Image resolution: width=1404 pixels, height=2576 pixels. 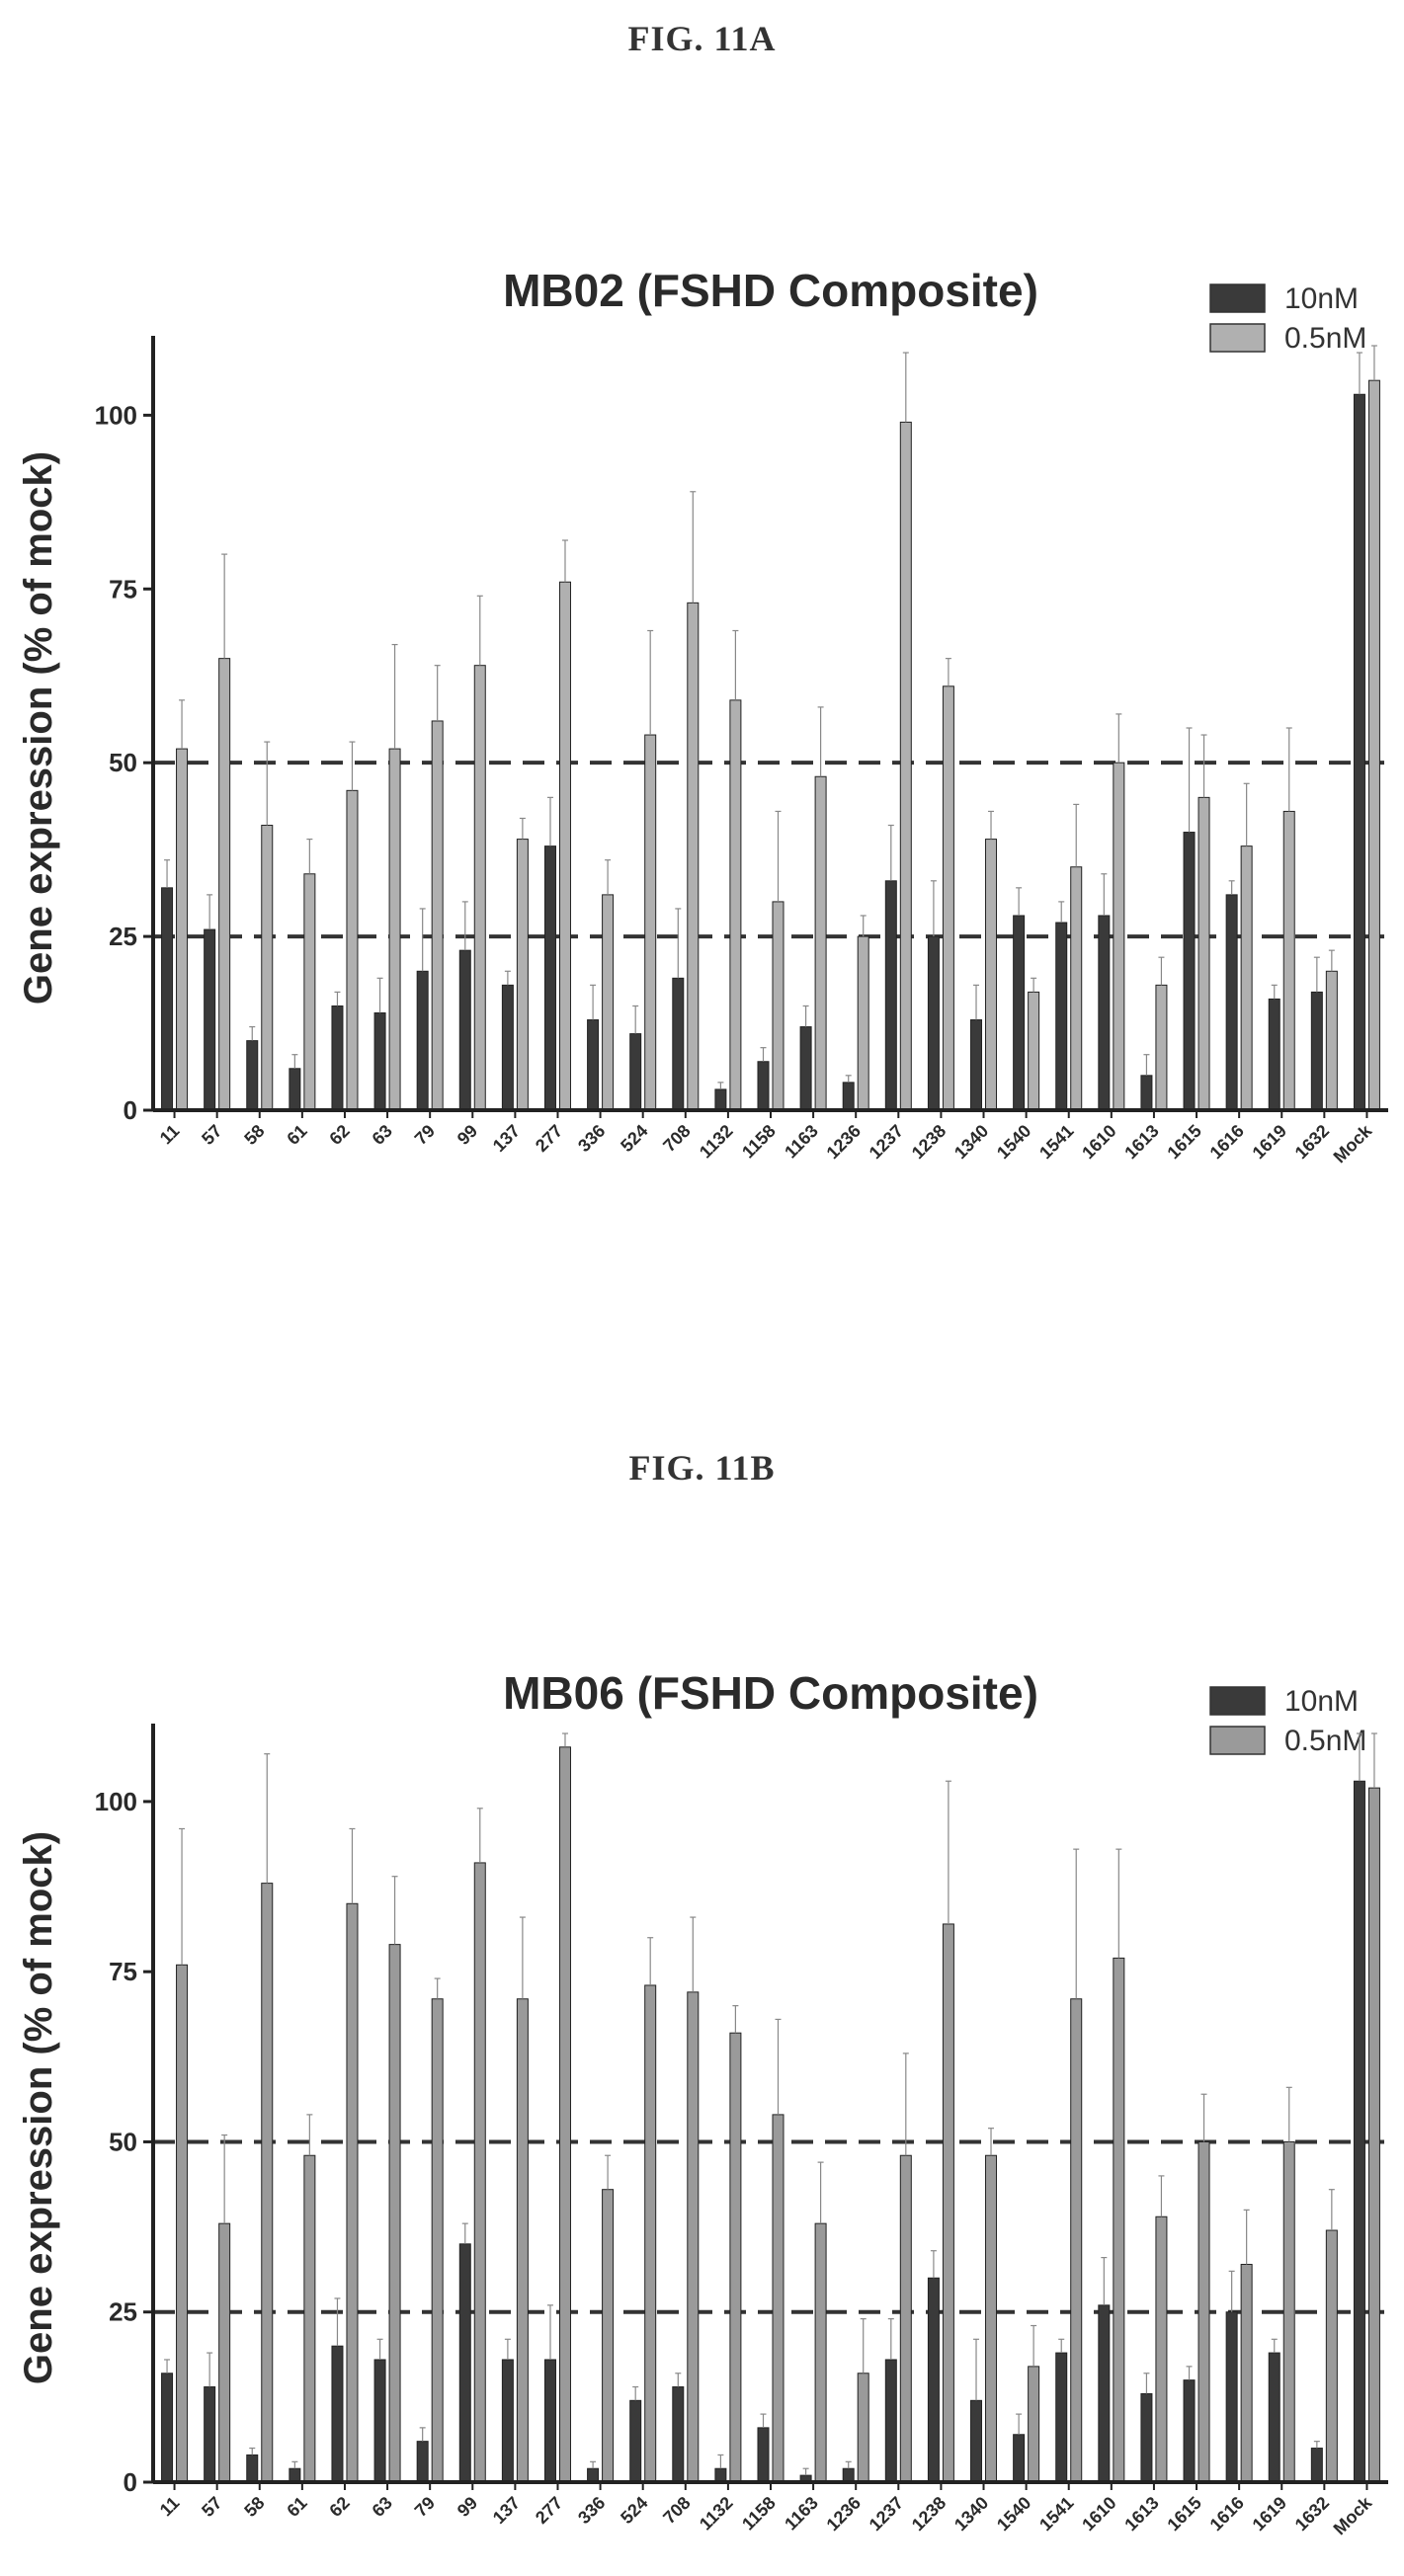 What do you see at coordinates (1227, 2514) in the screenshot?
I see `x-tick-label: 1616` at bounding box center [1227, 2514].